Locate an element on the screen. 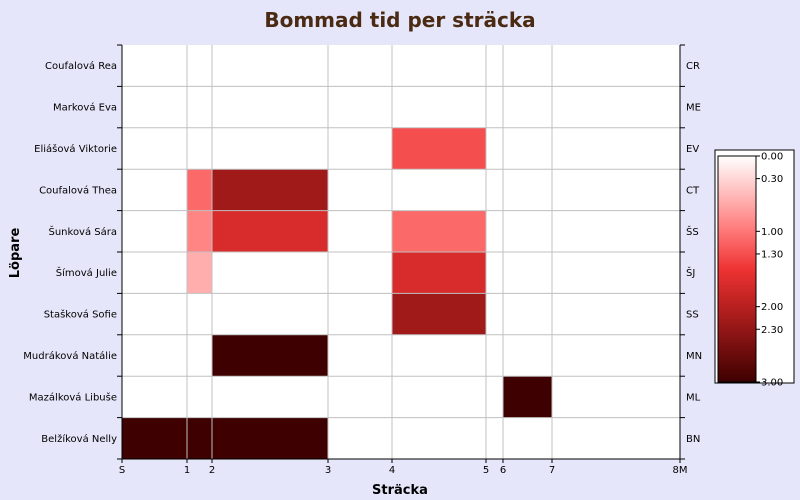 This screenshot has height=500, width=800. x-tick-label: 8M is located at coordinates (680, 470).